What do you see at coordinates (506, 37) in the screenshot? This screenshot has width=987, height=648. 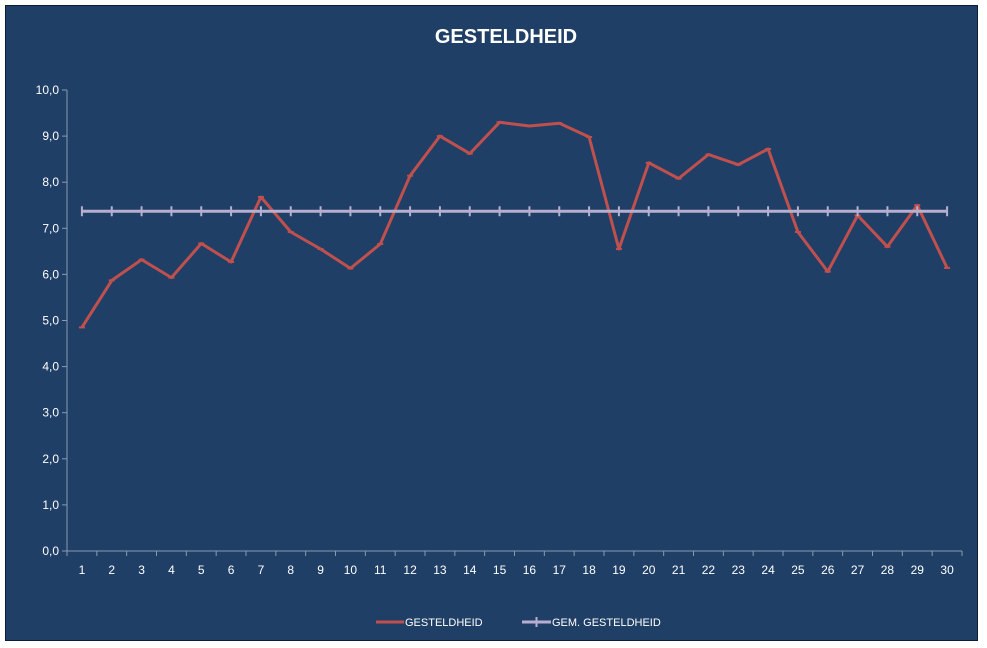 I see `chart-title: GESTELDHEID` at bounding box center [506, 37].